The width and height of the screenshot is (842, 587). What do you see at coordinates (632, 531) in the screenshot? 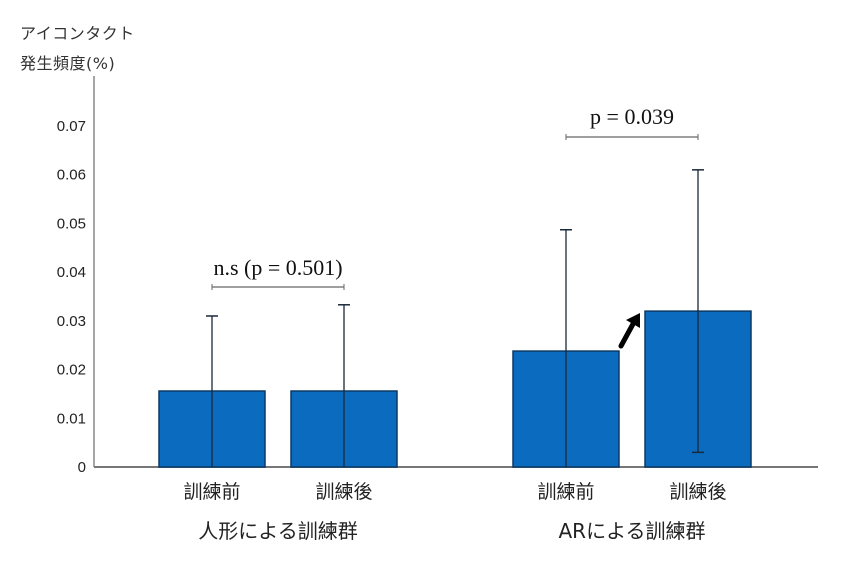
I see `group-label: ARによる訓練群` at bounding box center [632, 531].